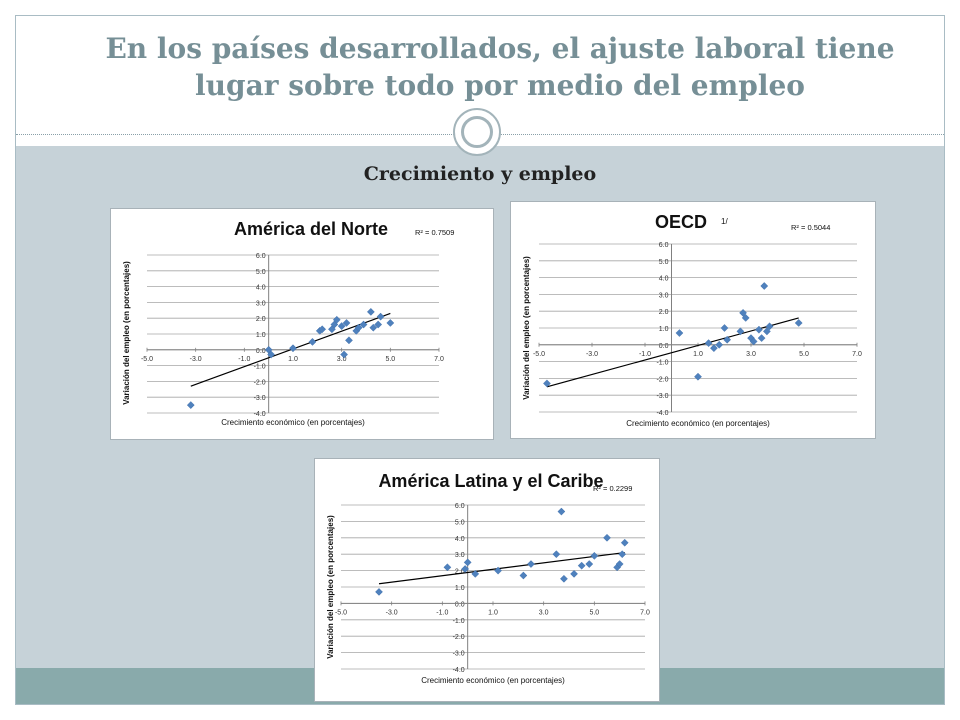 The width and height of the screenshot is (960, 720). Describe the element at coordinates (390, 359) in the screenshot. I see `x-tick-label: 5.0` at that location.